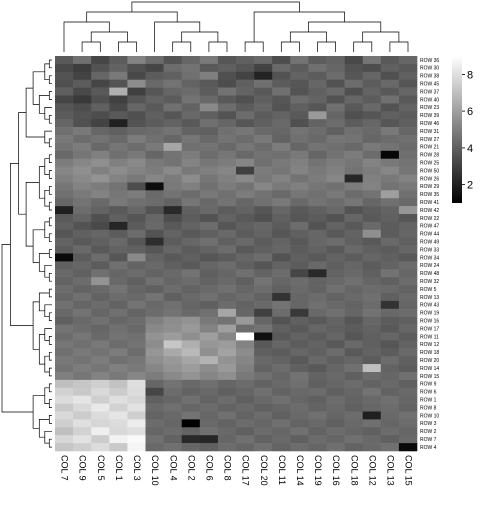  I want to click on row-label: ROW 7, so click(428, 440).